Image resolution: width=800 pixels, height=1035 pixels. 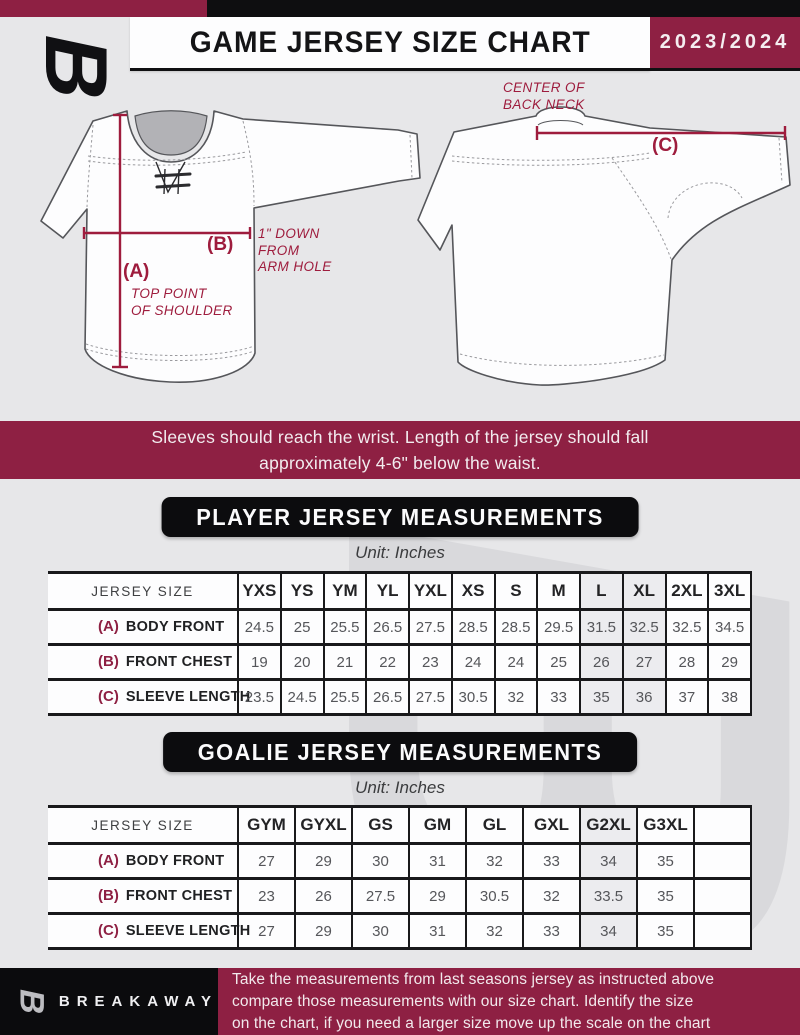 What do you see at coordinates (345, 662) in the screenshot?
I see `measurement-value-cell: 21` at bounding box center [345, 662].